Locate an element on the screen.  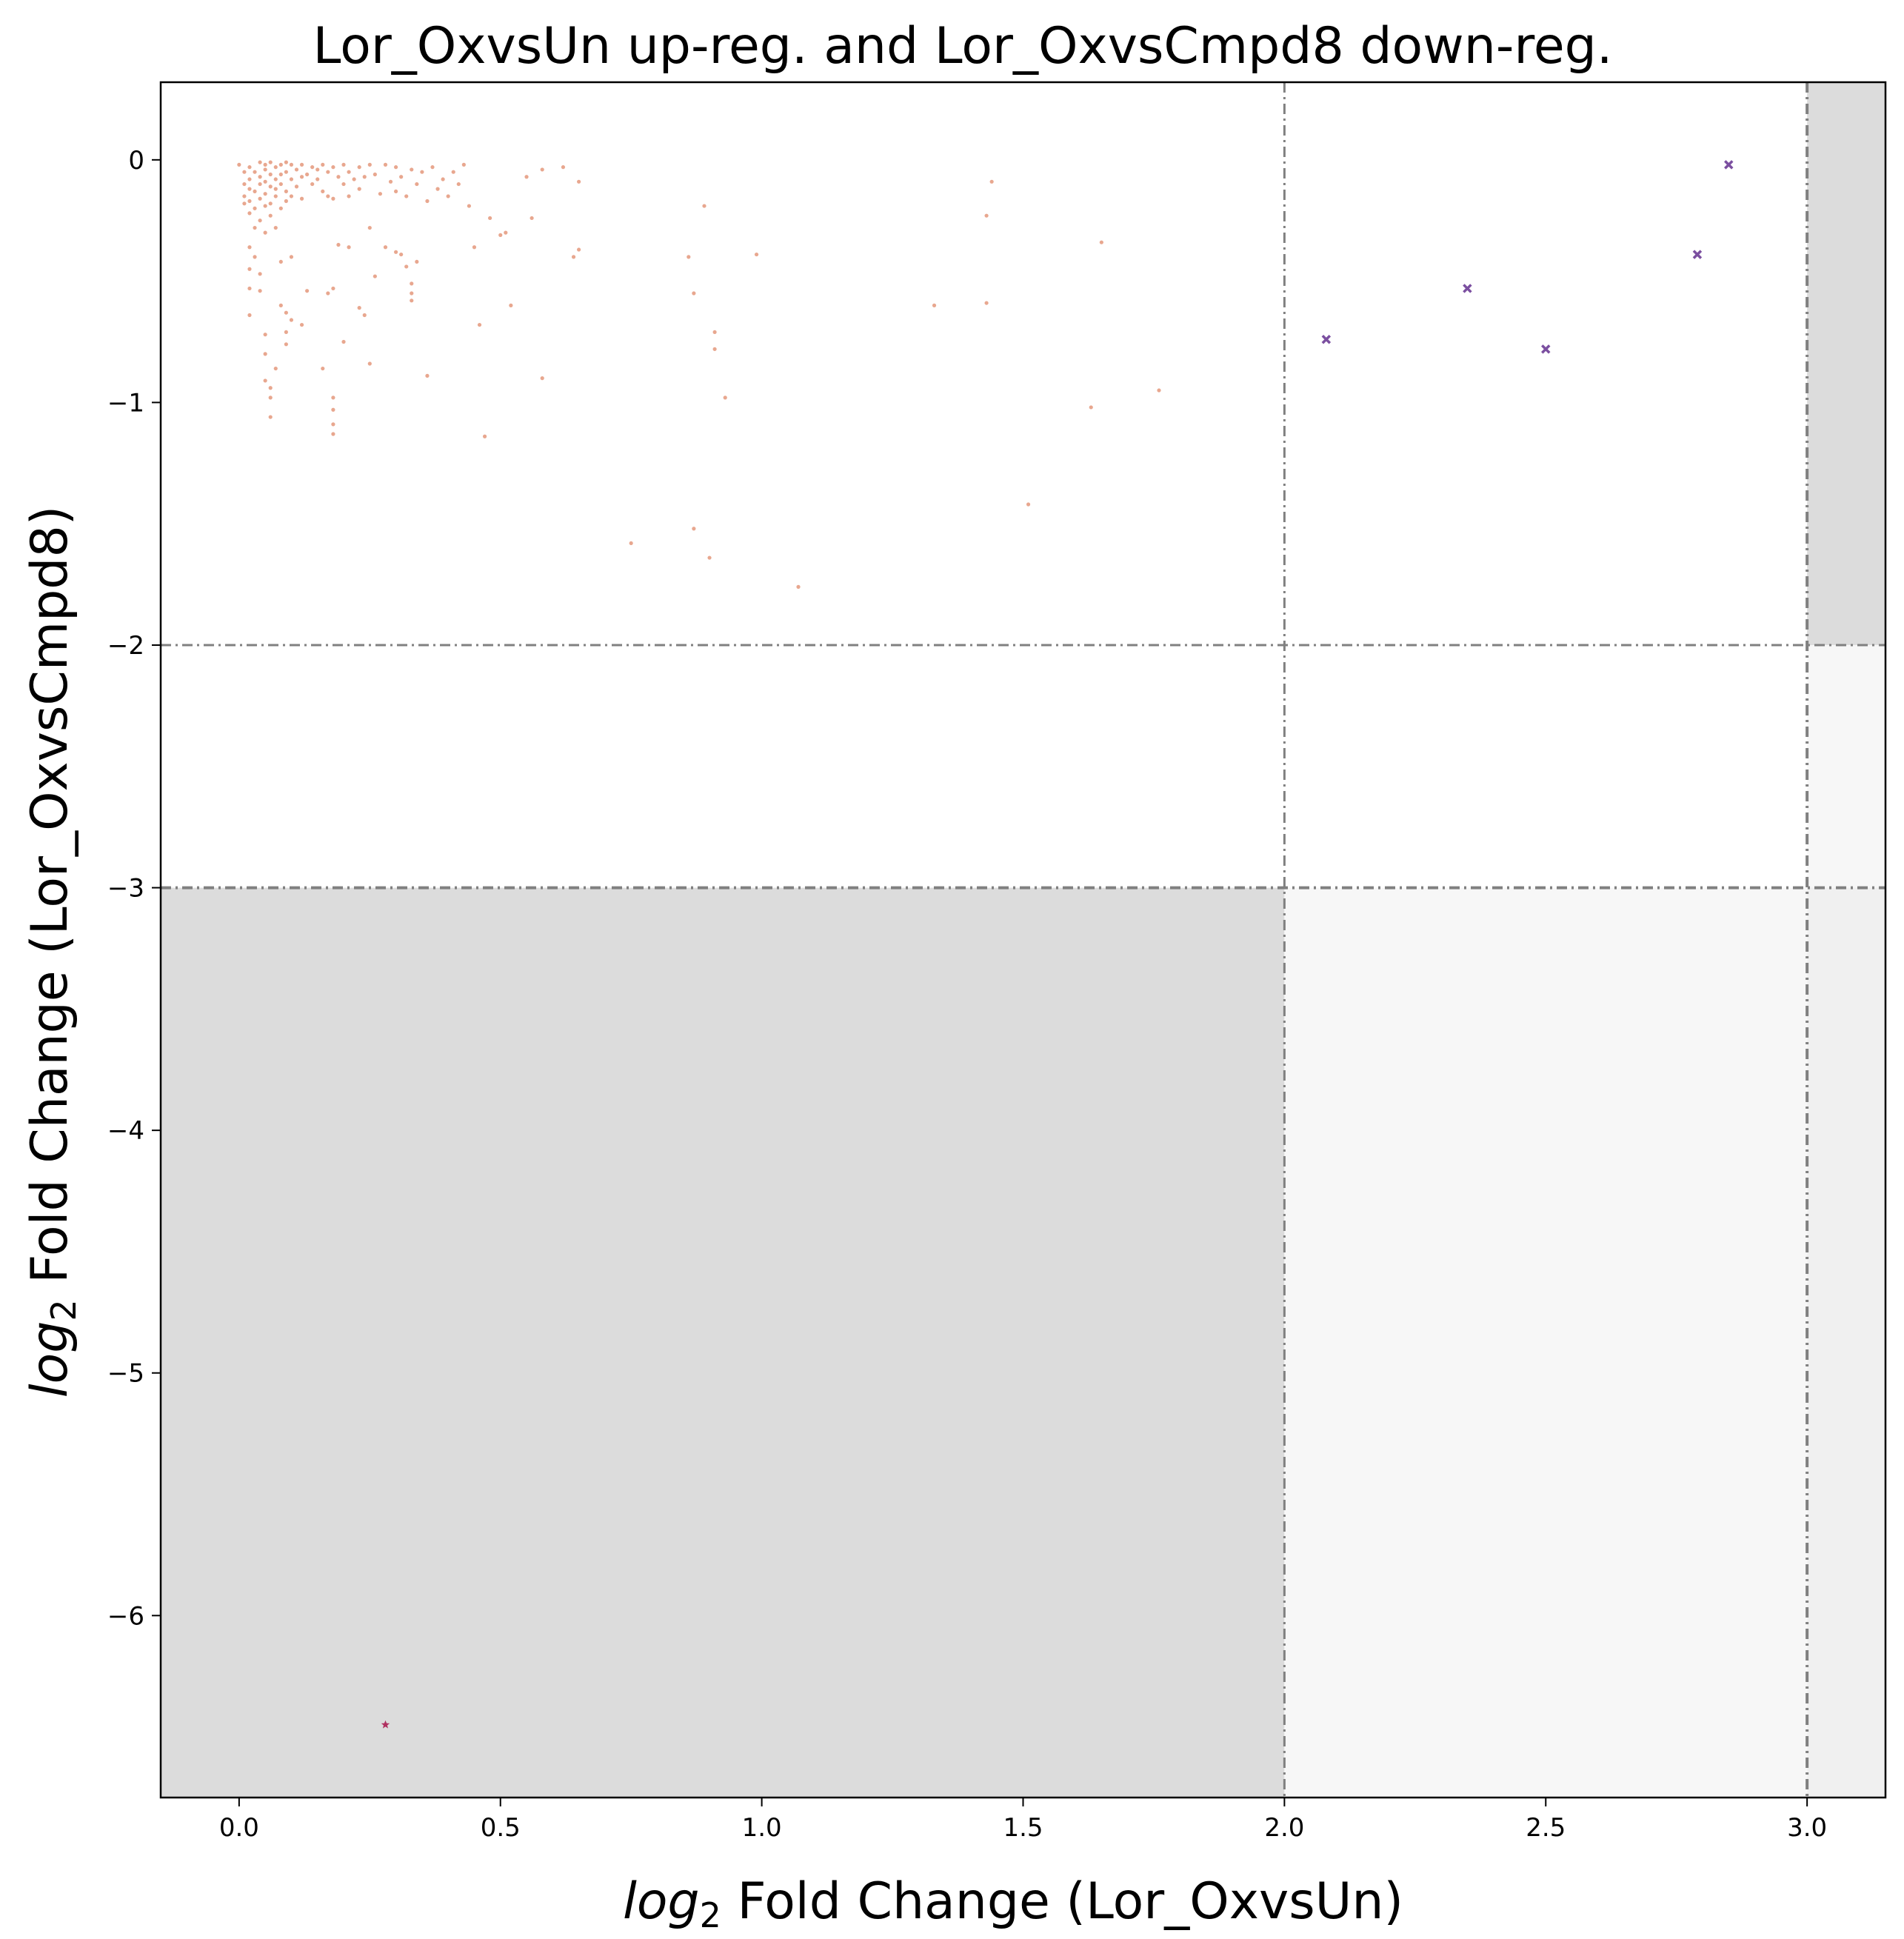
y-axis-label-sub: 2 is located at coordinates (64, 1310).